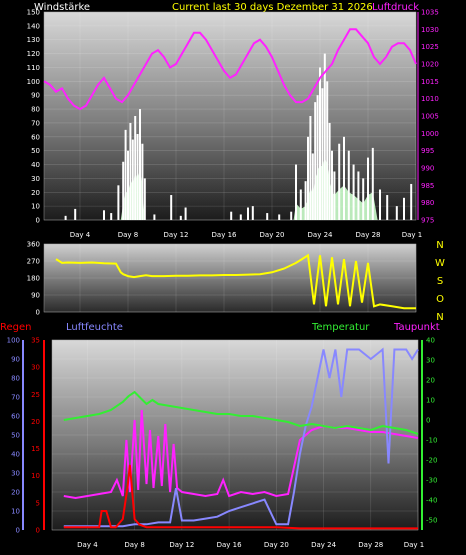 The height and width of the screenshot is (555, 466). I want to click on temperature-y-tick-label: -50, so click(431, 521).